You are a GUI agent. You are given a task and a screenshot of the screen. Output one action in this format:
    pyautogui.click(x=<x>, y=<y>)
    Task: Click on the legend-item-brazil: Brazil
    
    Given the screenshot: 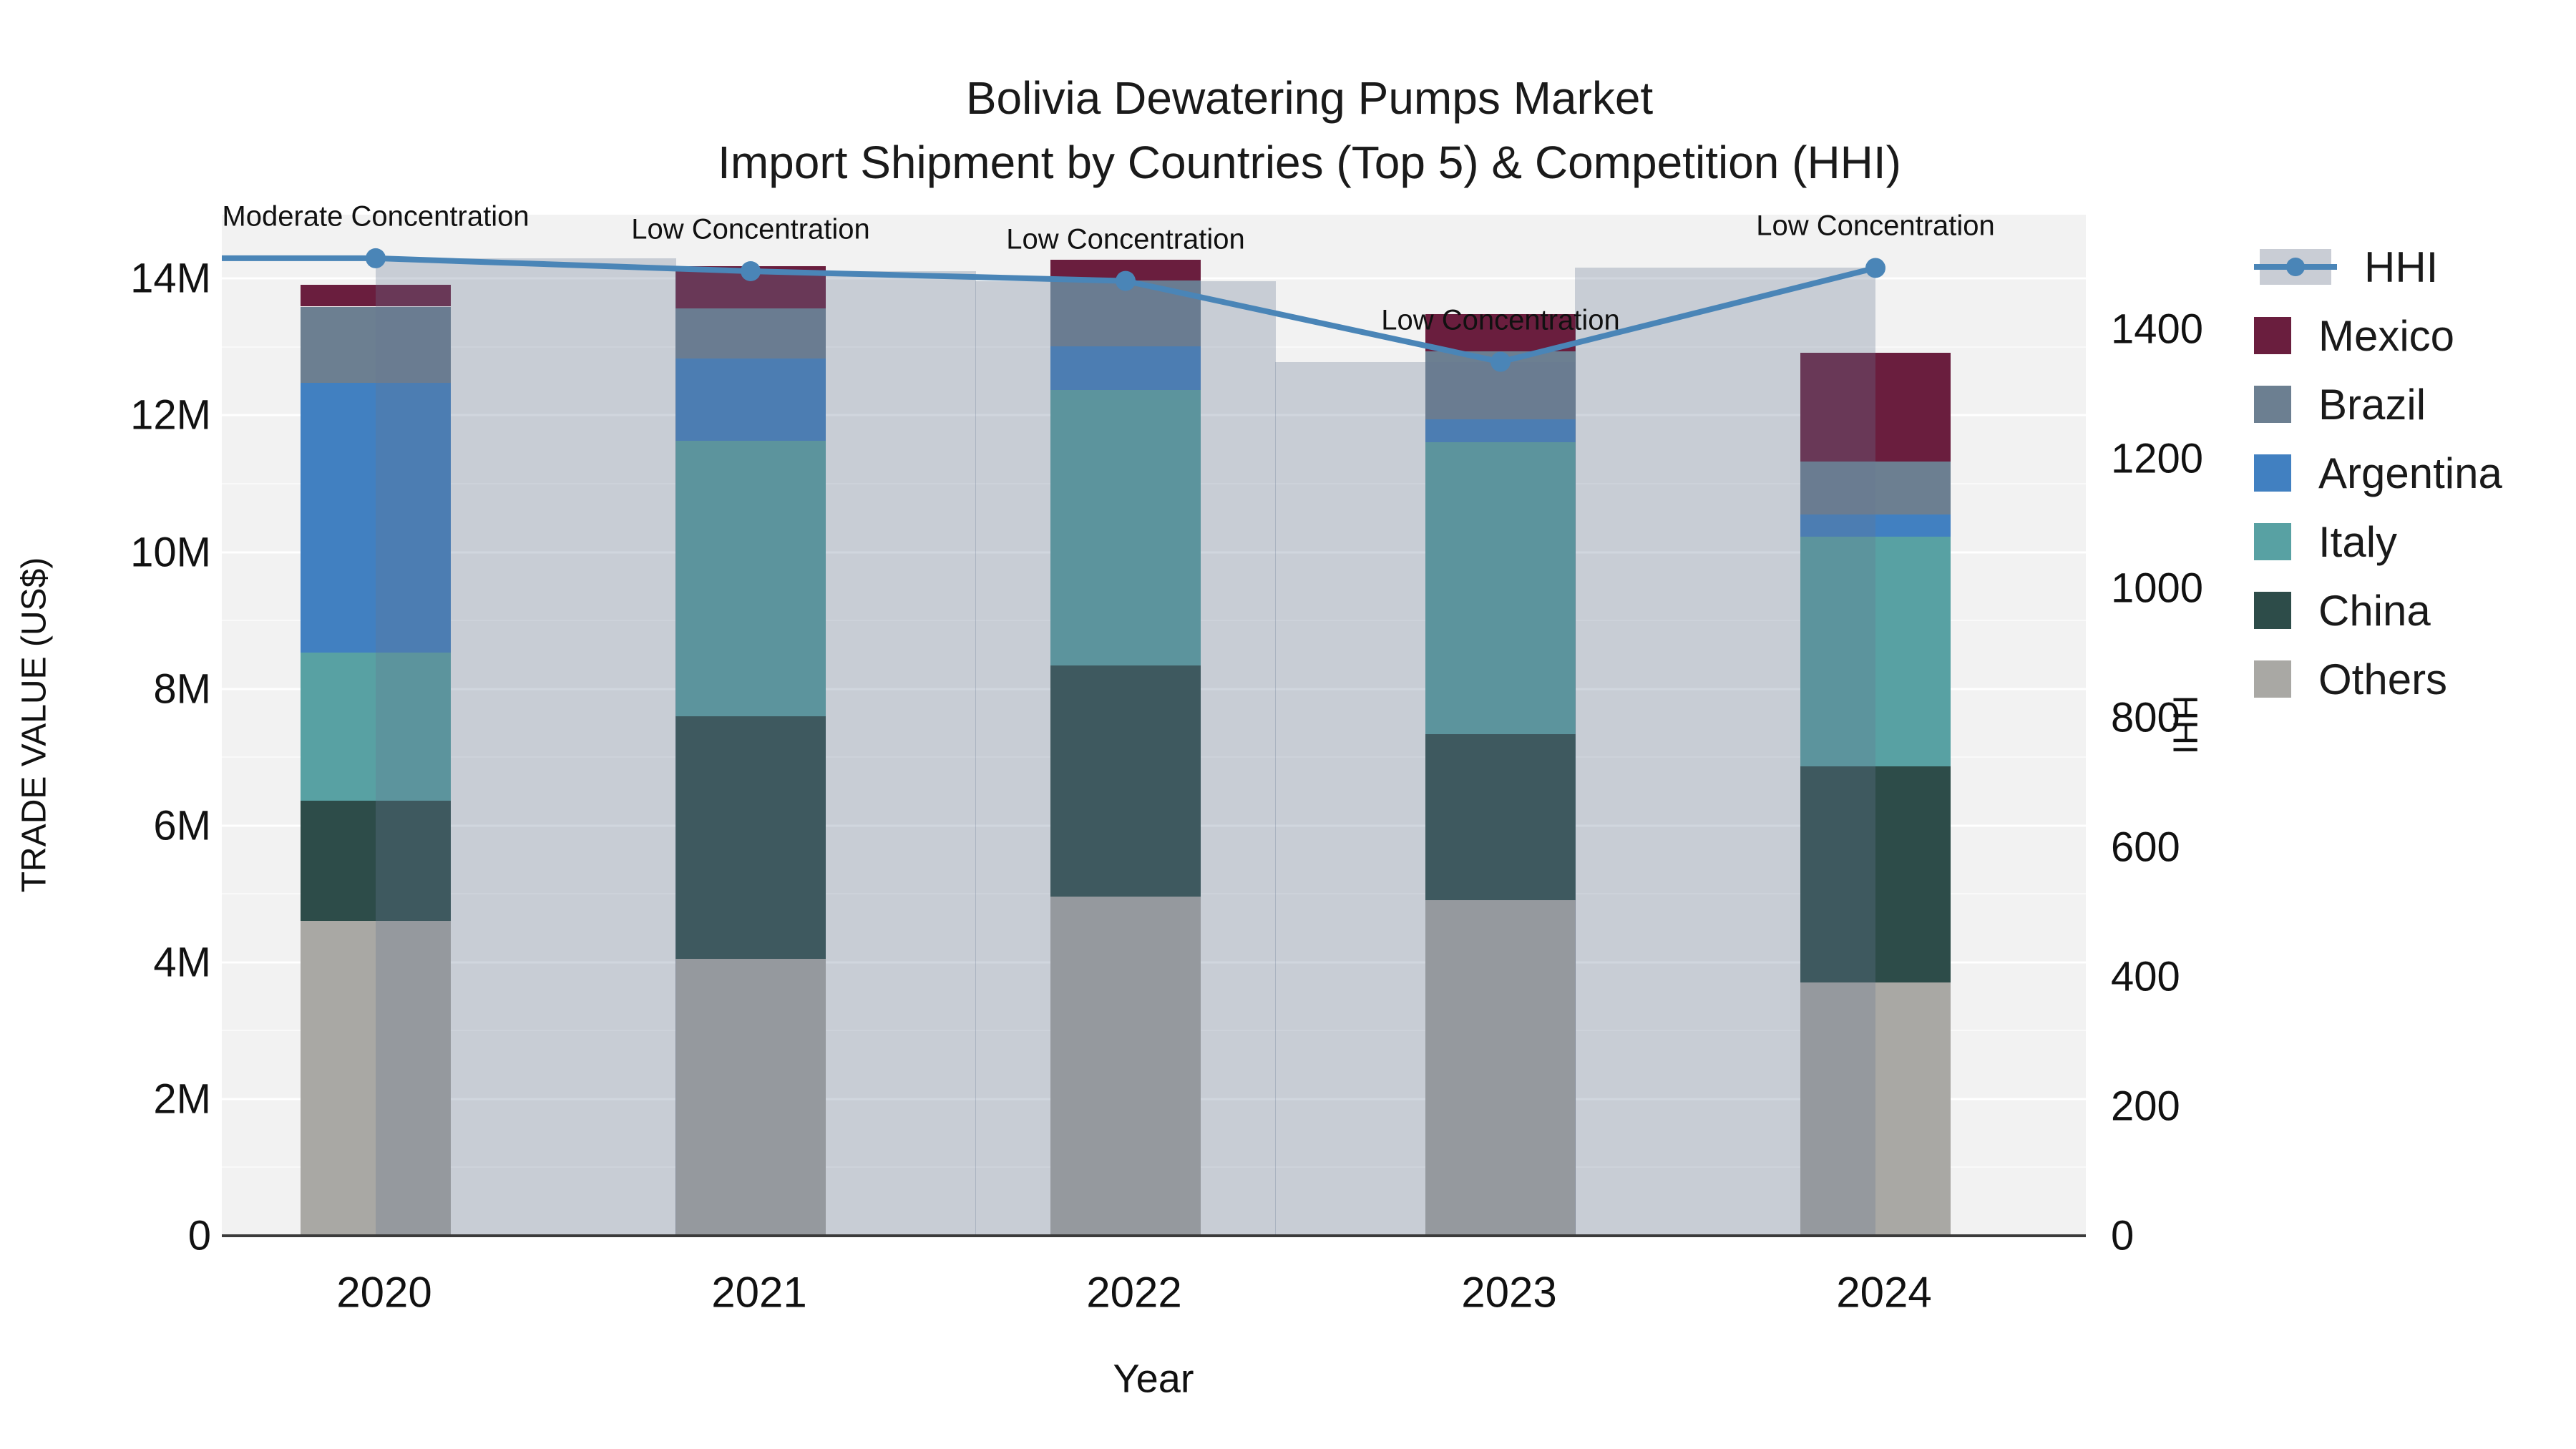 What is the action you would take?
    pyautogui.click(x=2378, y=404)
    